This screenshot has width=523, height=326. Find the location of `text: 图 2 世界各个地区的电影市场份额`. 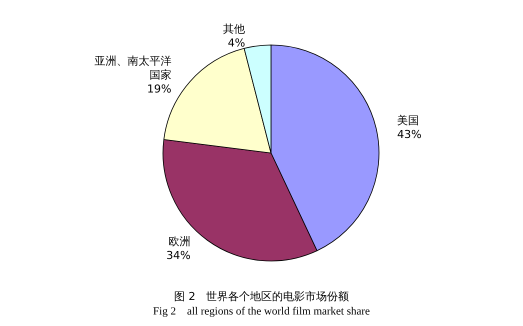

text: 图 2 世界各个地区的电影市场份额 is located at coordinates (261, 296).